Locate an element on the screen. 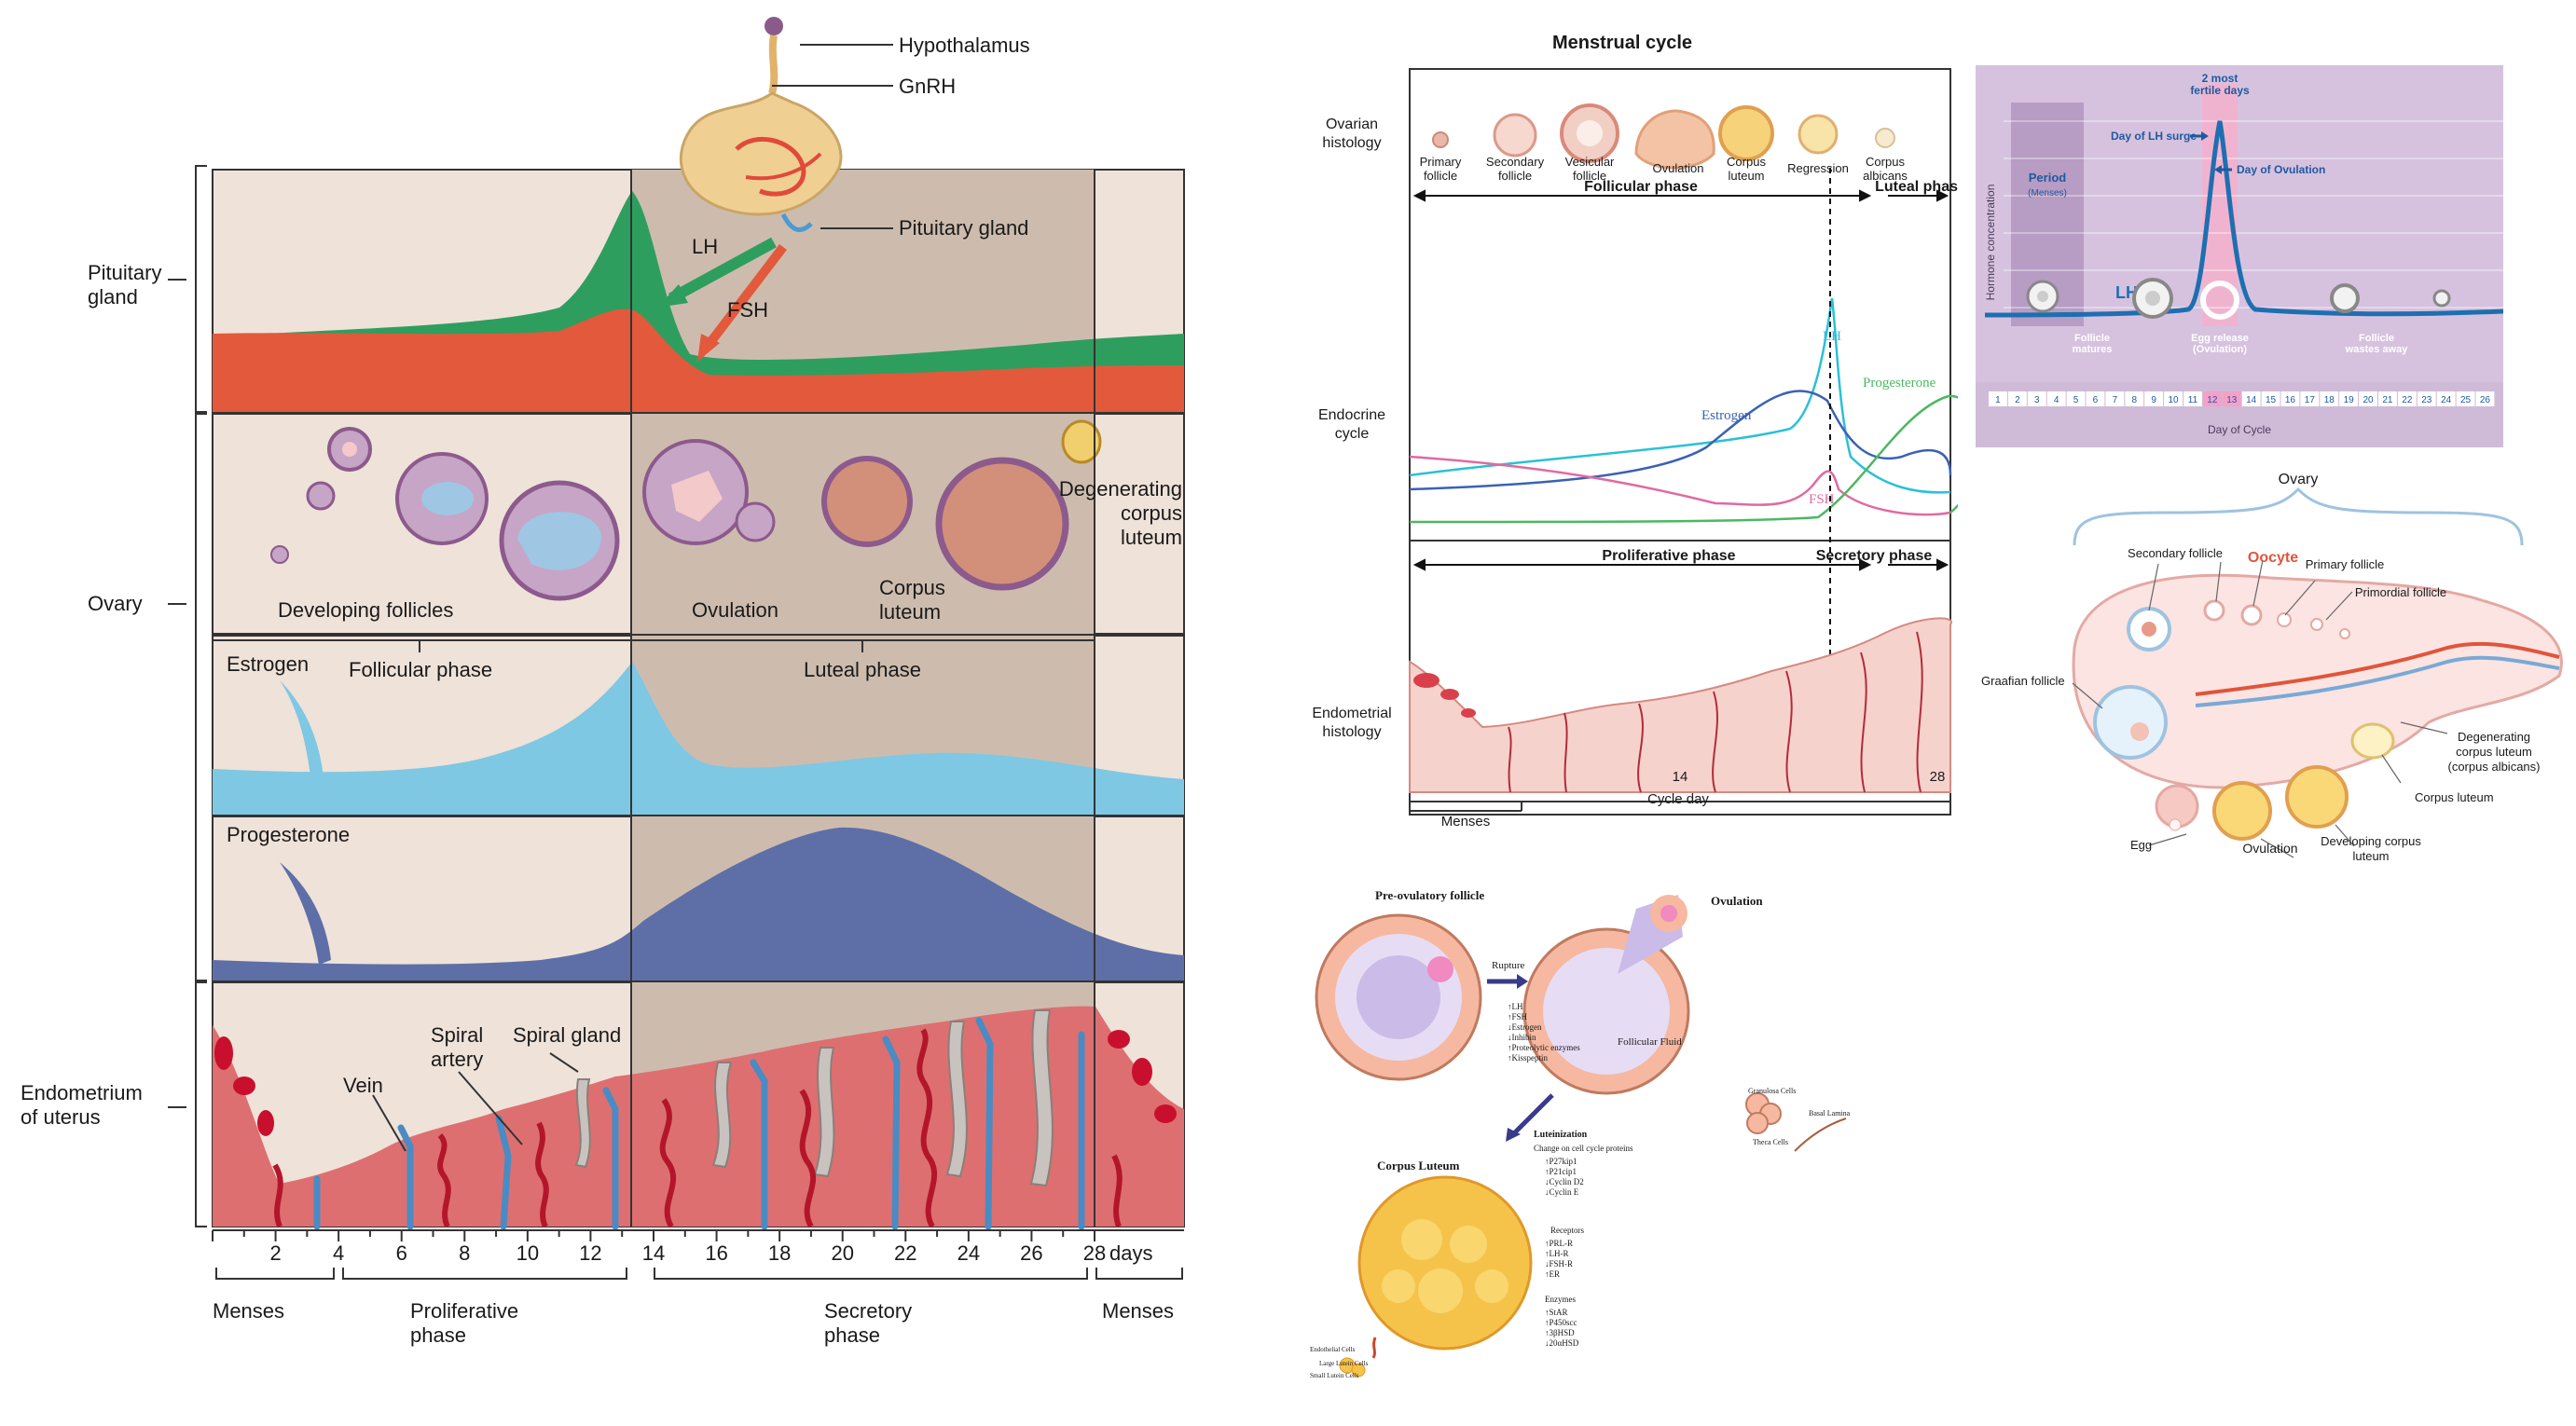  phase-brackets is located at coordinates (699, 1274).